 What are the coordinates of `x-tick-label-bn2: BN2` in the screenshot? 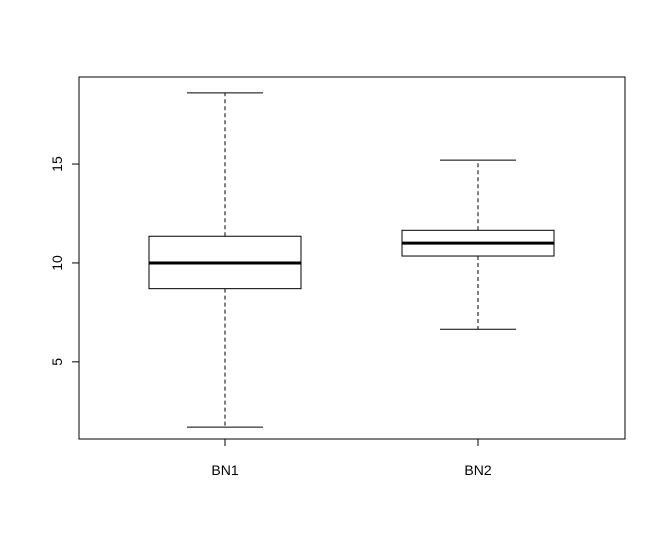 It's located at (477, 470).